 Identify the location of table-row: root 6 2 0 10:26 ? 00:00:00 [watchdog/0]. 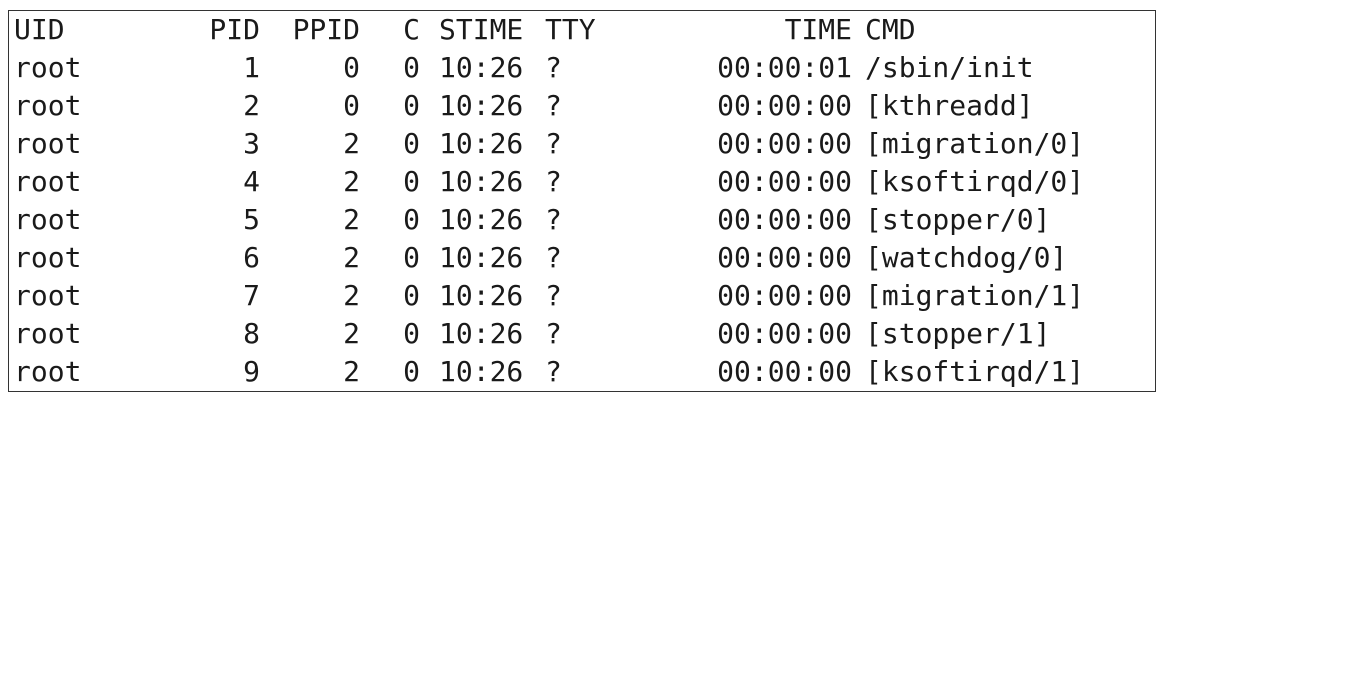
(582, 258).